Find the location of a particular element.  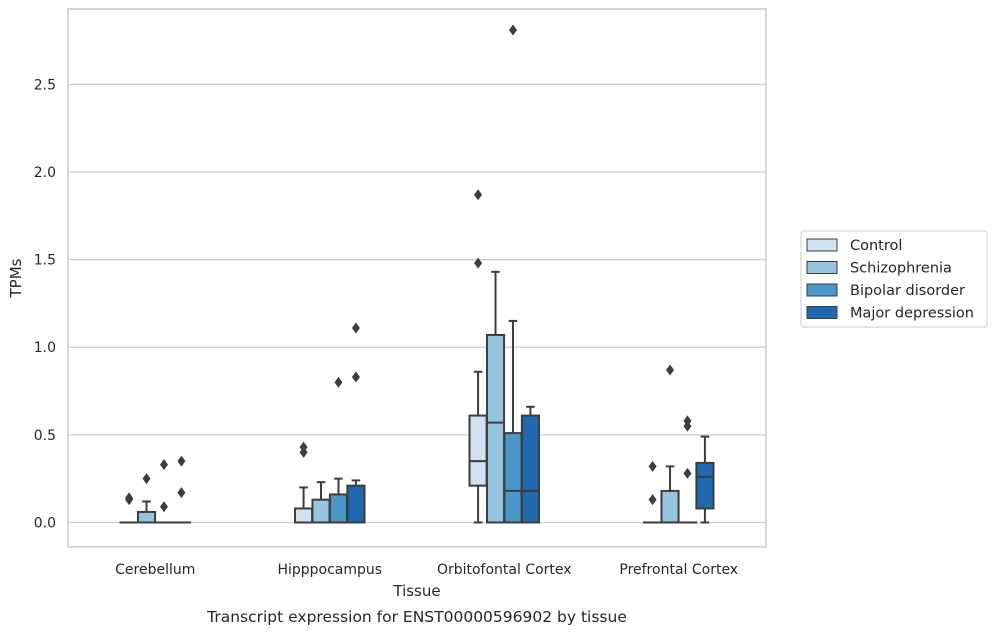

box-control-prefrontal-cortex is located at coordinates (653, 492).